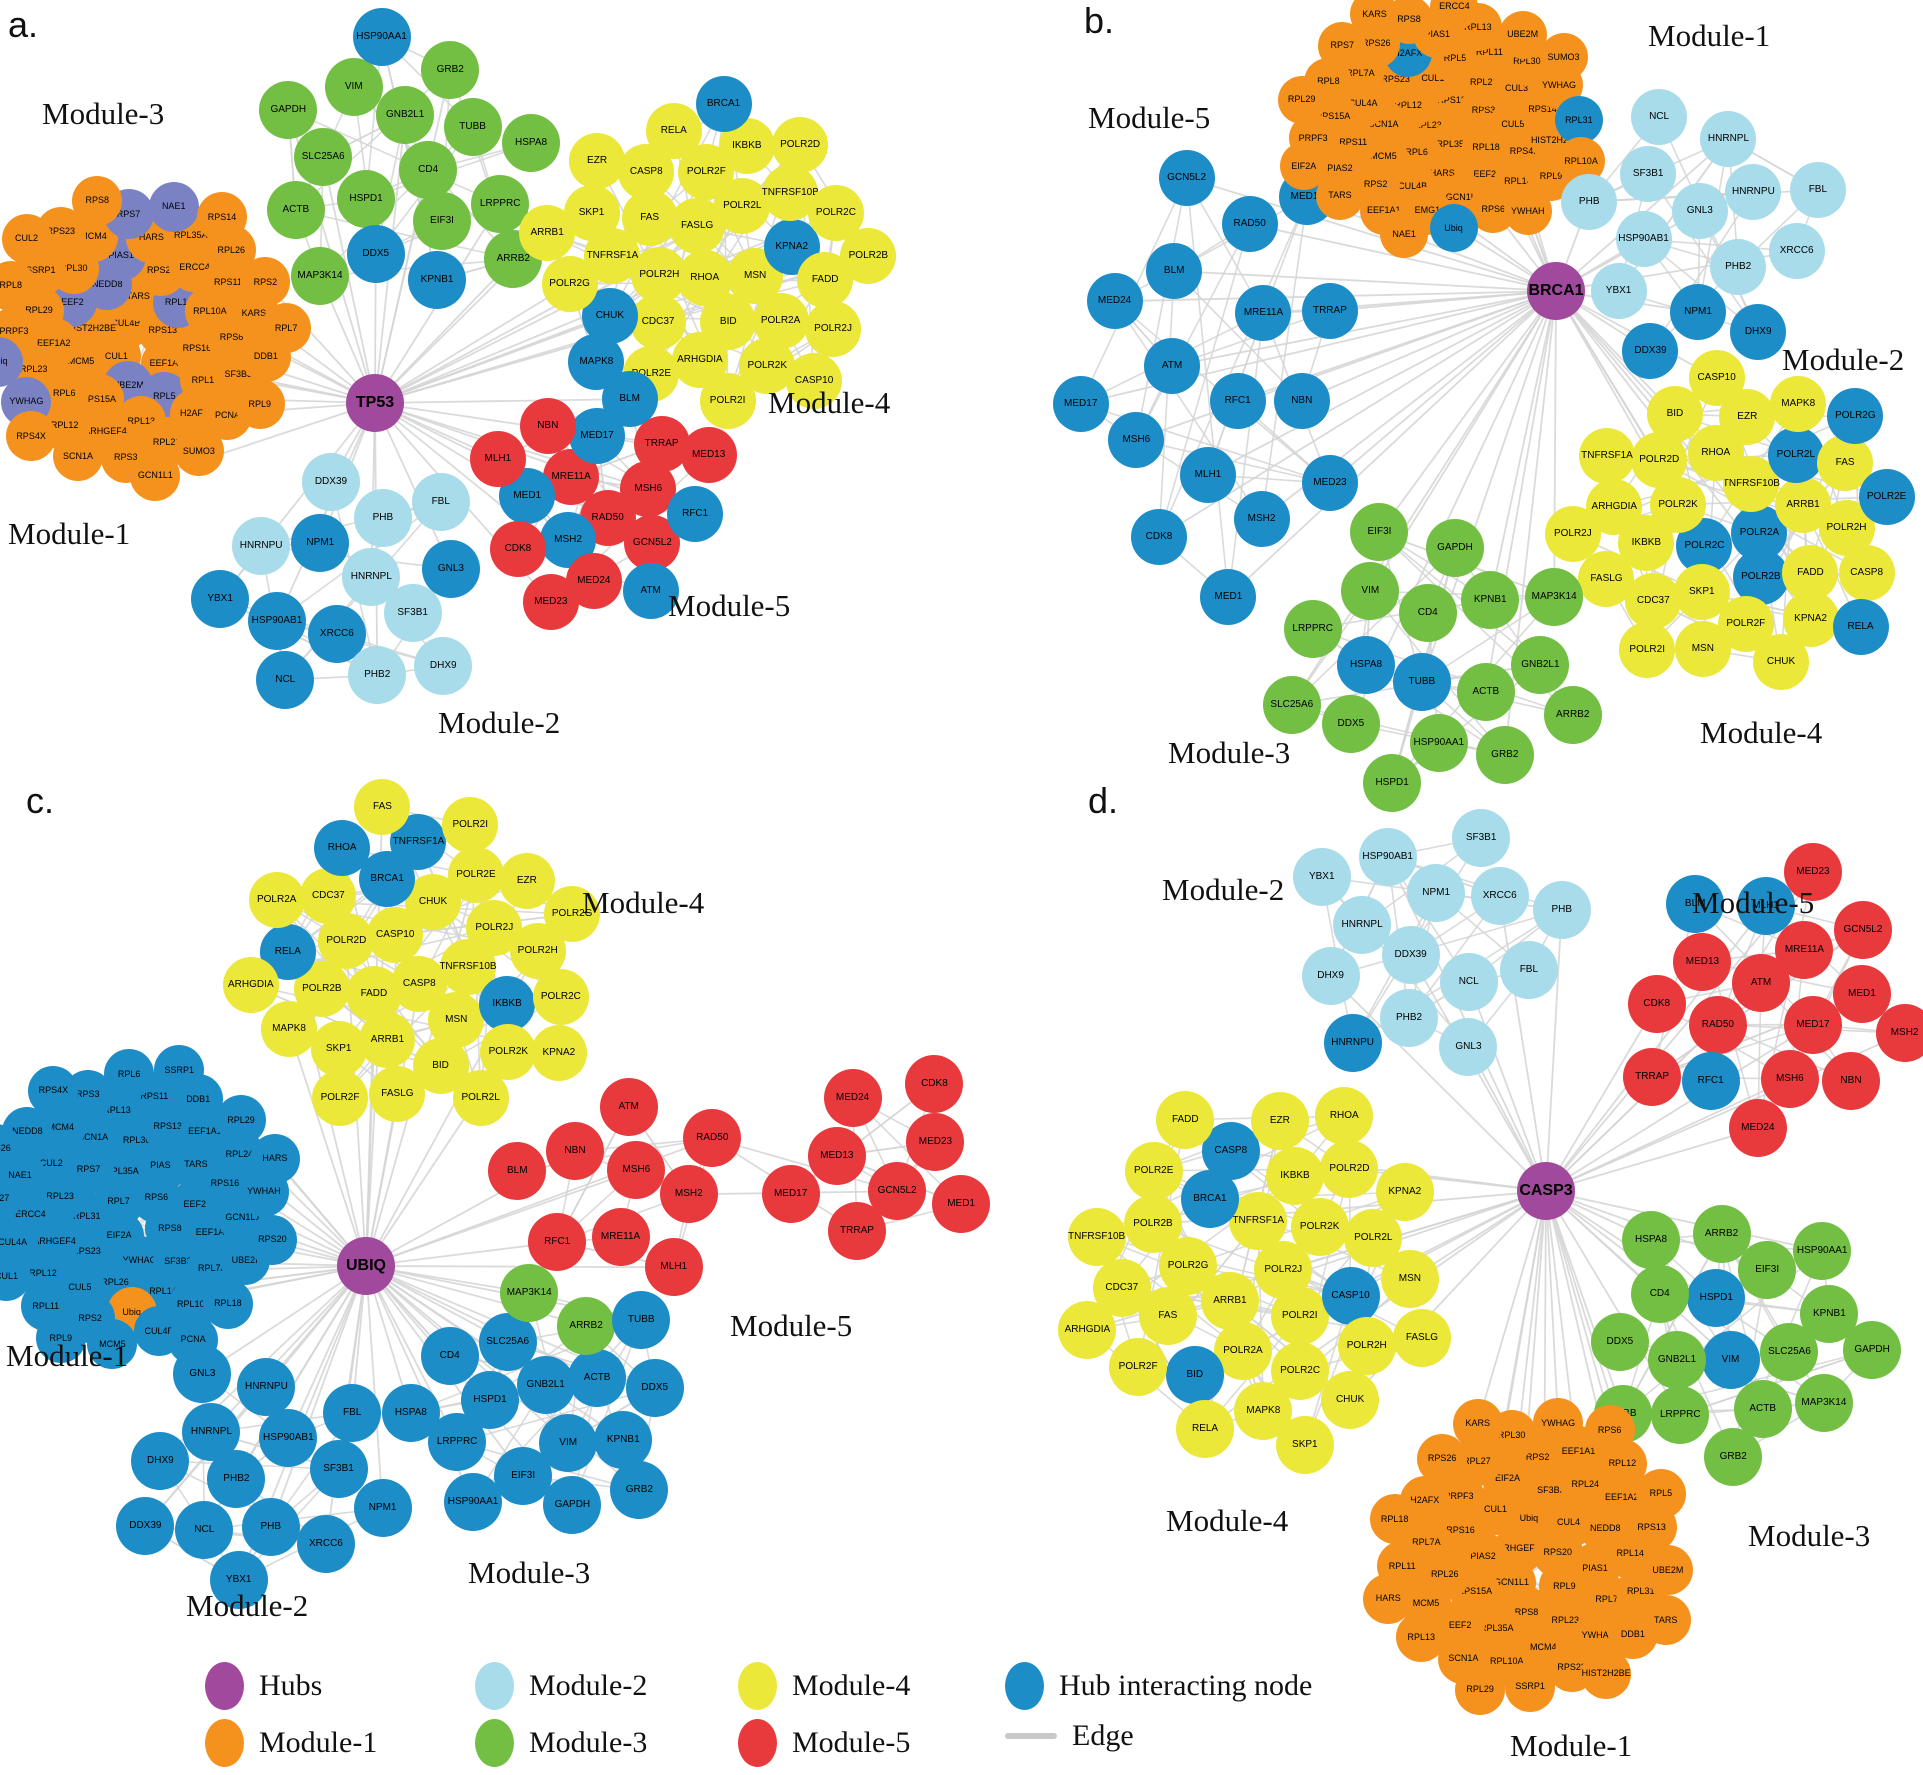  I want to click on legend-item-hubs: Hubs, so click(263, 1686).